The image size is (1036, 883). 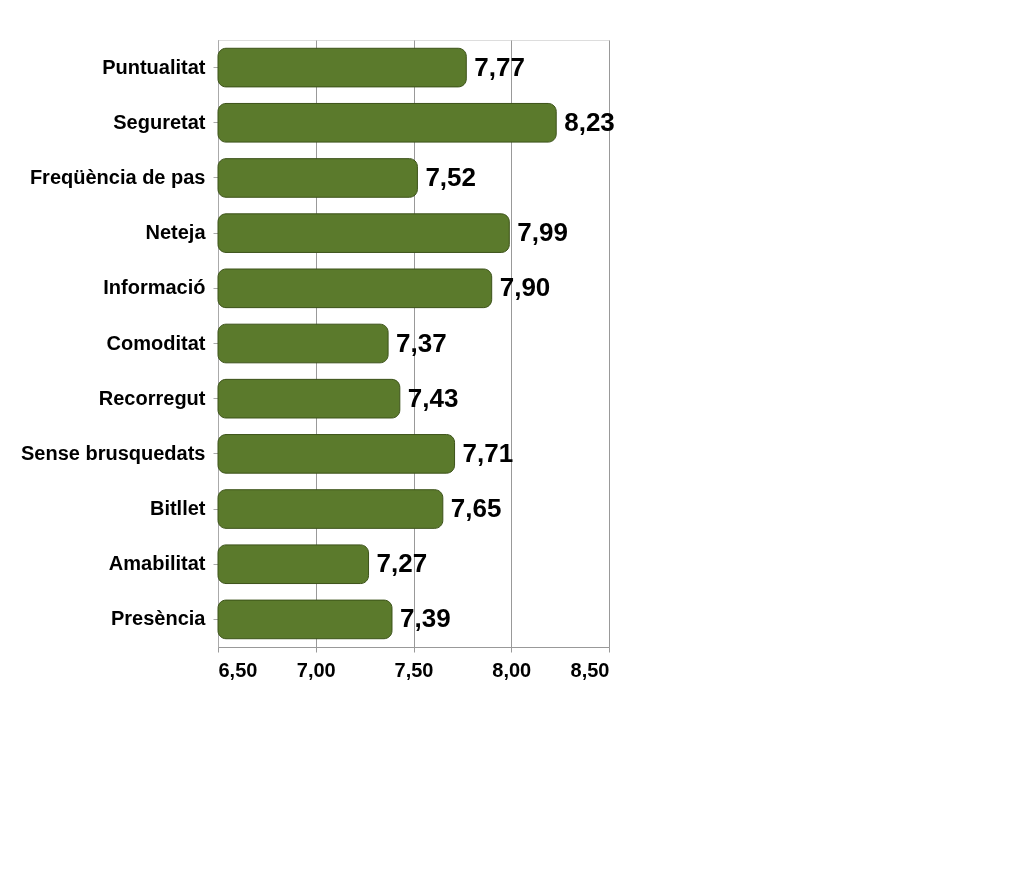 What do you see at coordinates (117, 176) in the screenshot?
I see `y-tick-label: Freqüència de pas` at bounding box center [117, 176].